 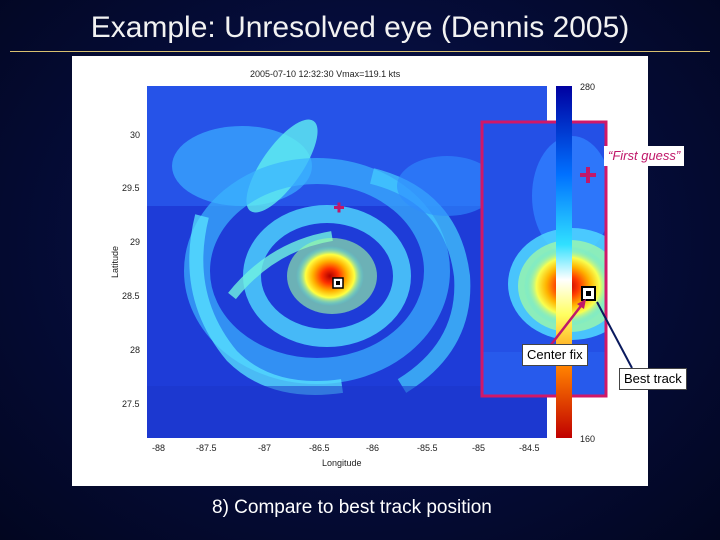 I want to click on x-tick: -85.5, so click(x=427, y=448).